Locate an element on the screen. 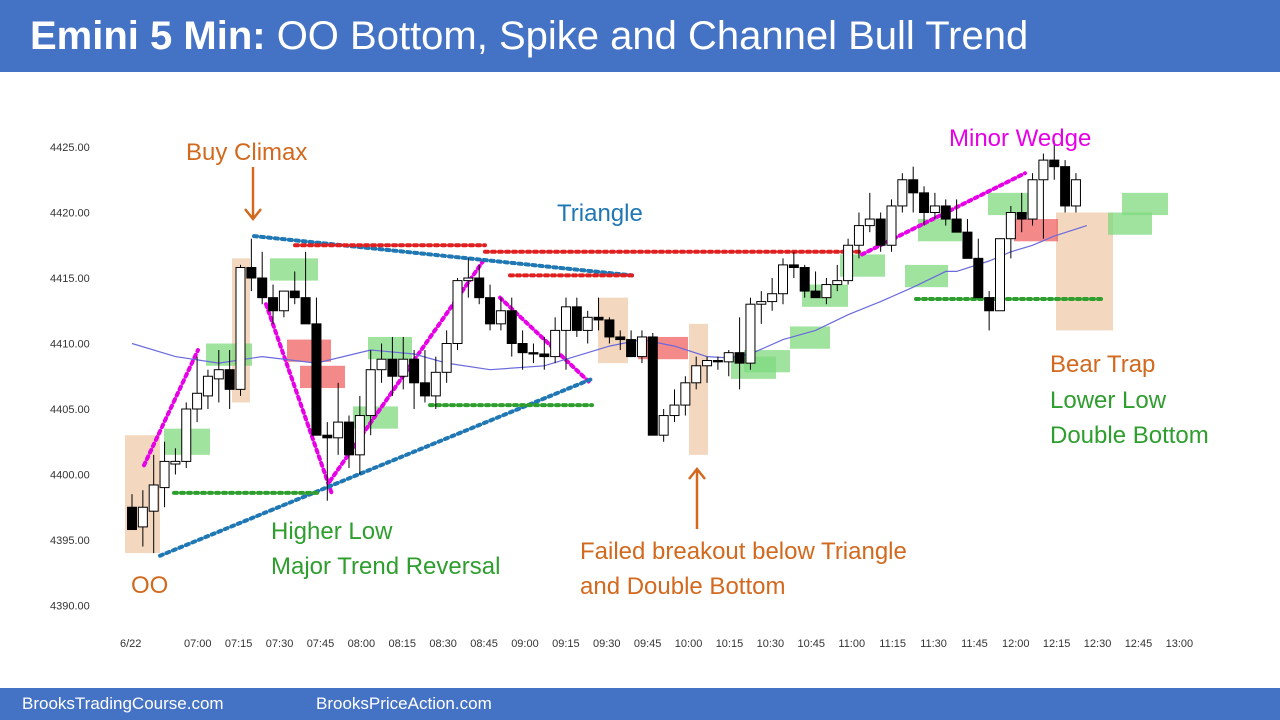 The width and height of the screenshot is (1280, 720). annotation-oo: OO is located at coordinates (149, 585).